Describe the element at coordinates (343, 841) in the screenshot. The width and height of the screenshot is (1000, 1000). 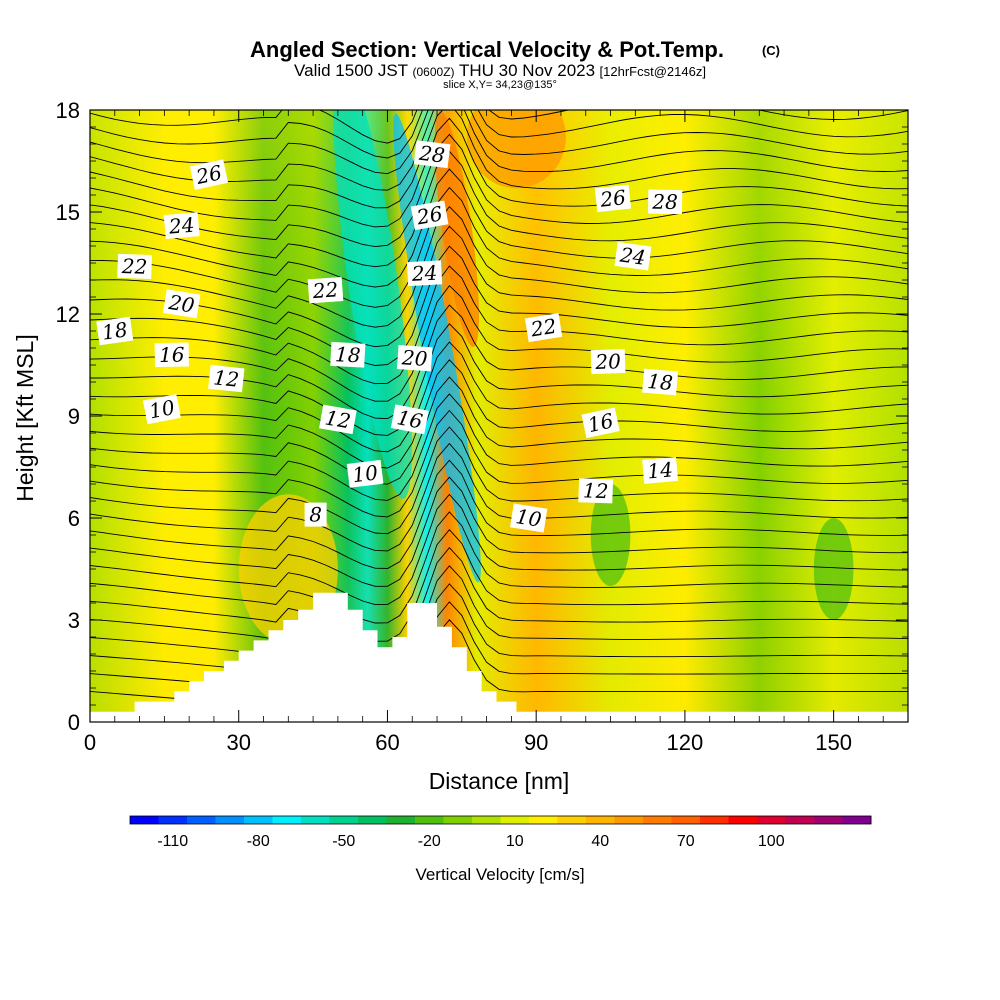
I see `colorbar-tick-label: -50` at that location.